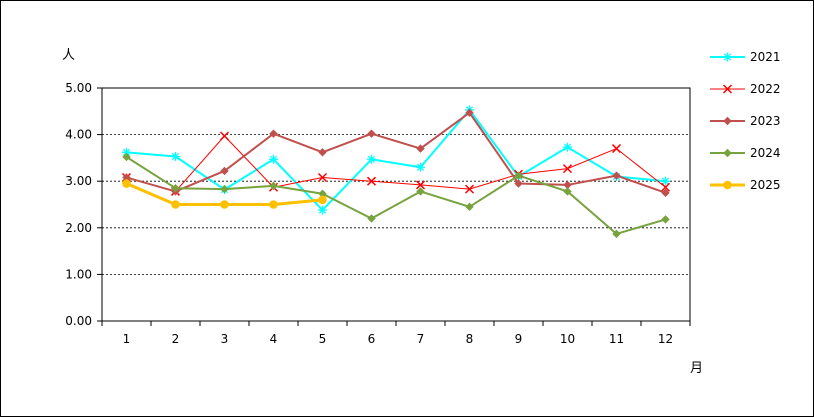  I want to click on x-tick-label: 7, so click(421, 339).